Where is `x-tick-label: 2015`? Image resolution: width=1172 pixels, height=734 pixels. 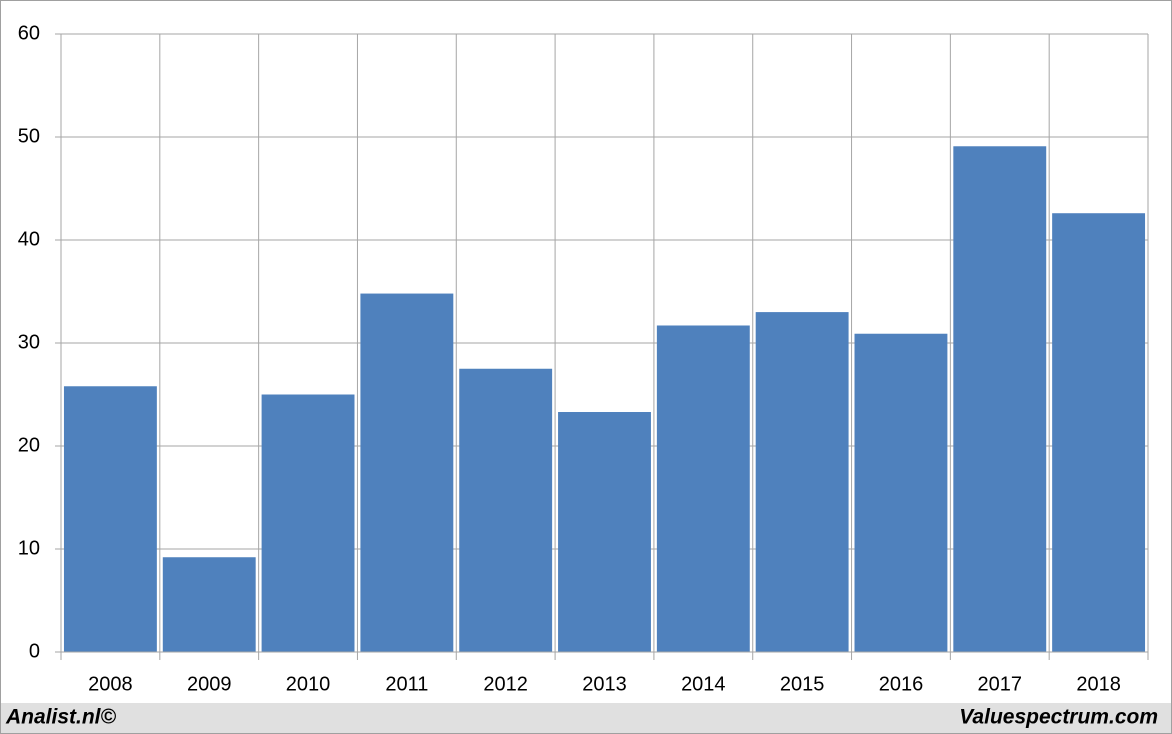
x-tick-label: 2015 is located at coordinates (802, 684).